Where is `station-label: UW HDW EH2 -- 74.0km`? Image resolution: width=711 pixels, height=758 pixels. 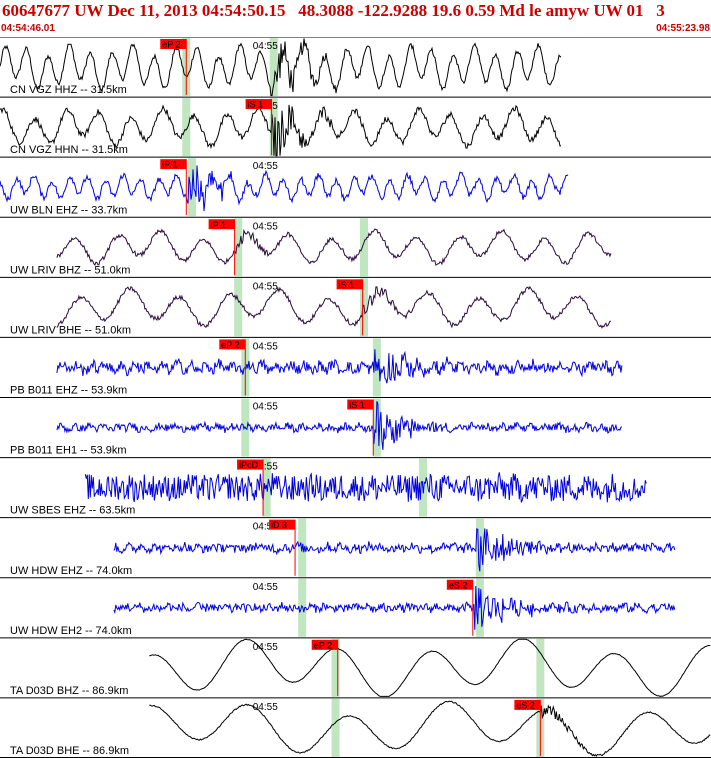
station-label: UW HDW EH2 -- 74.0km is located at coordinates (71, 631).